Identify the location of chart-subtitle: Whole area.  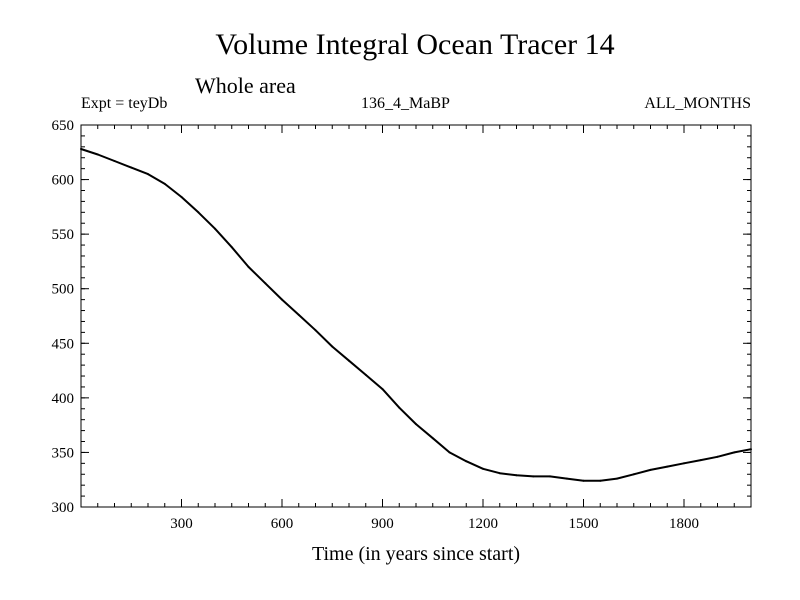
(245, 85).